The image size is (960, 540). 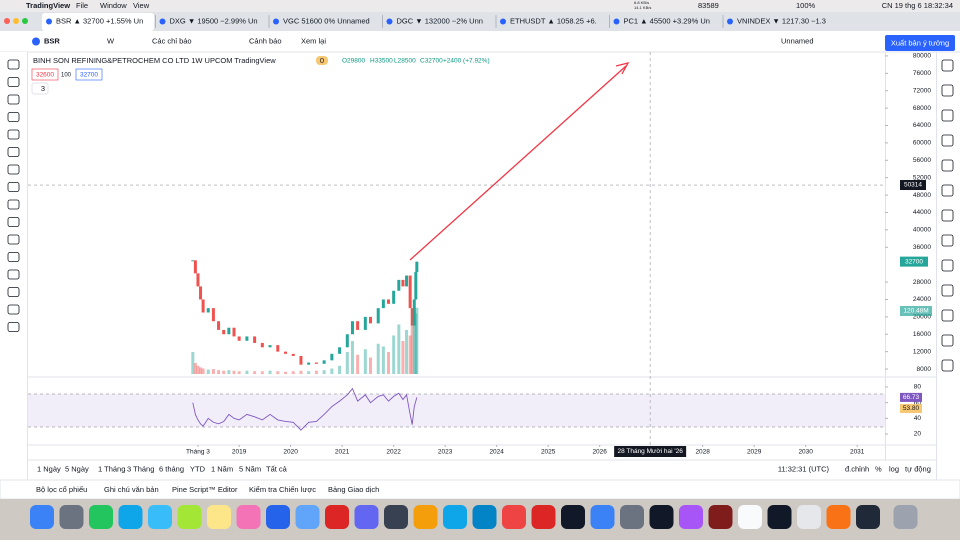 What do you see at coordinates (326, 20) in the screenshot?
I see `tab-label: VGC 51600 0% Unnamed` at bounding box center [326, 20].